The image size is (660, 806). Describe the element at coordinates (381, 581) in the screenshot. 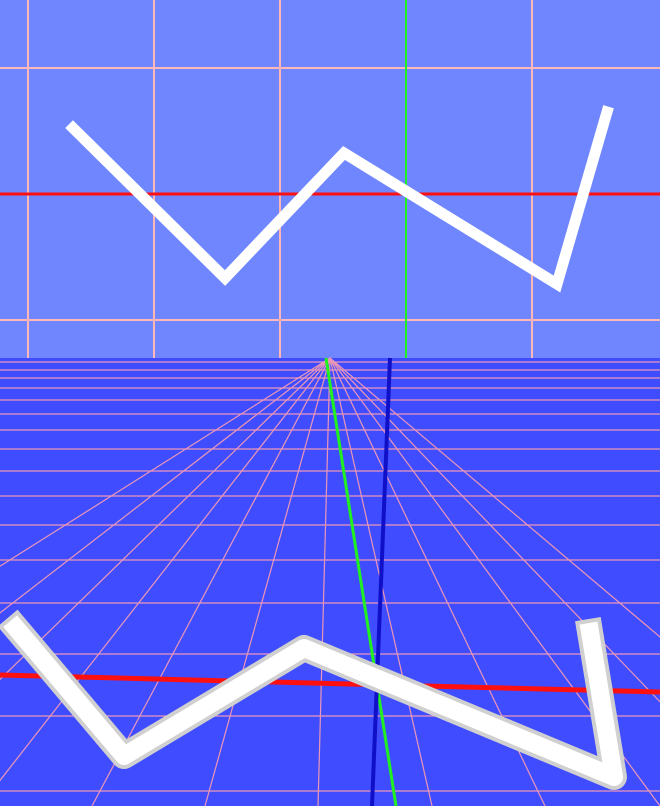

I see `z-axis-line` at that location.